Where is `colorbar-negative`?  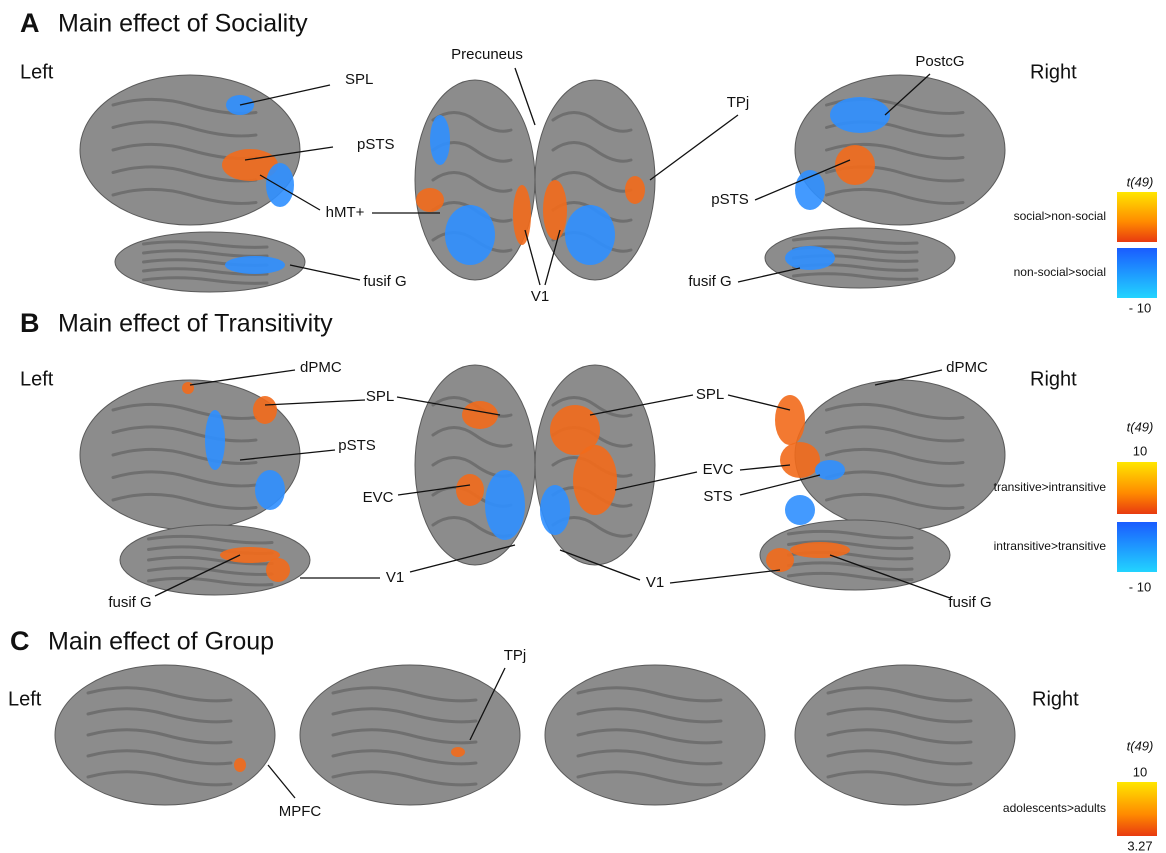 colorbar-negative is located at coordinates (1137, 547).